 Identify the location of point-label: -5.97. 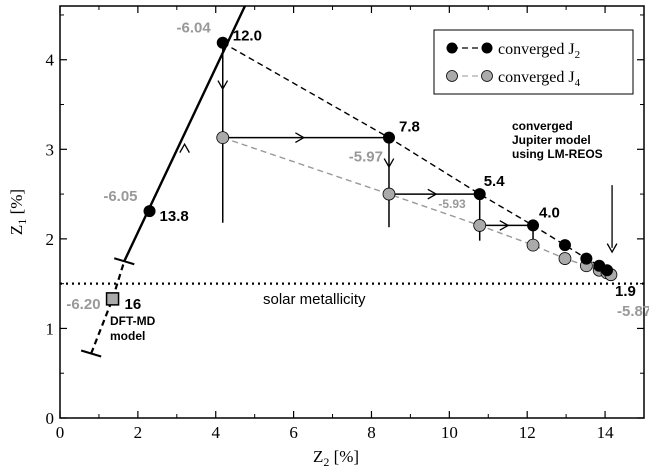
(366, 157).